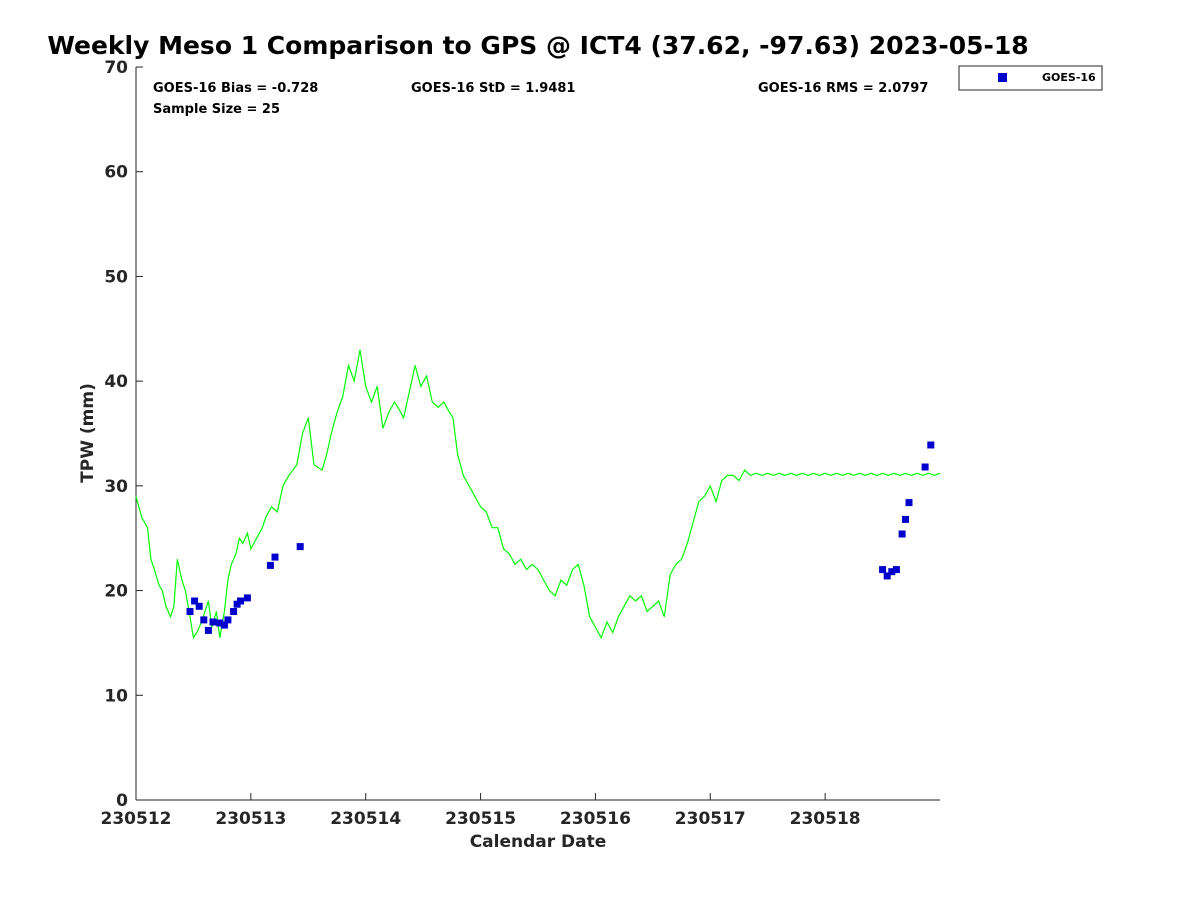  What do you see at coordinates (136, 819) in the screenshot?
I see `x-tick-label: 230512` at bounding box center [136, 819].